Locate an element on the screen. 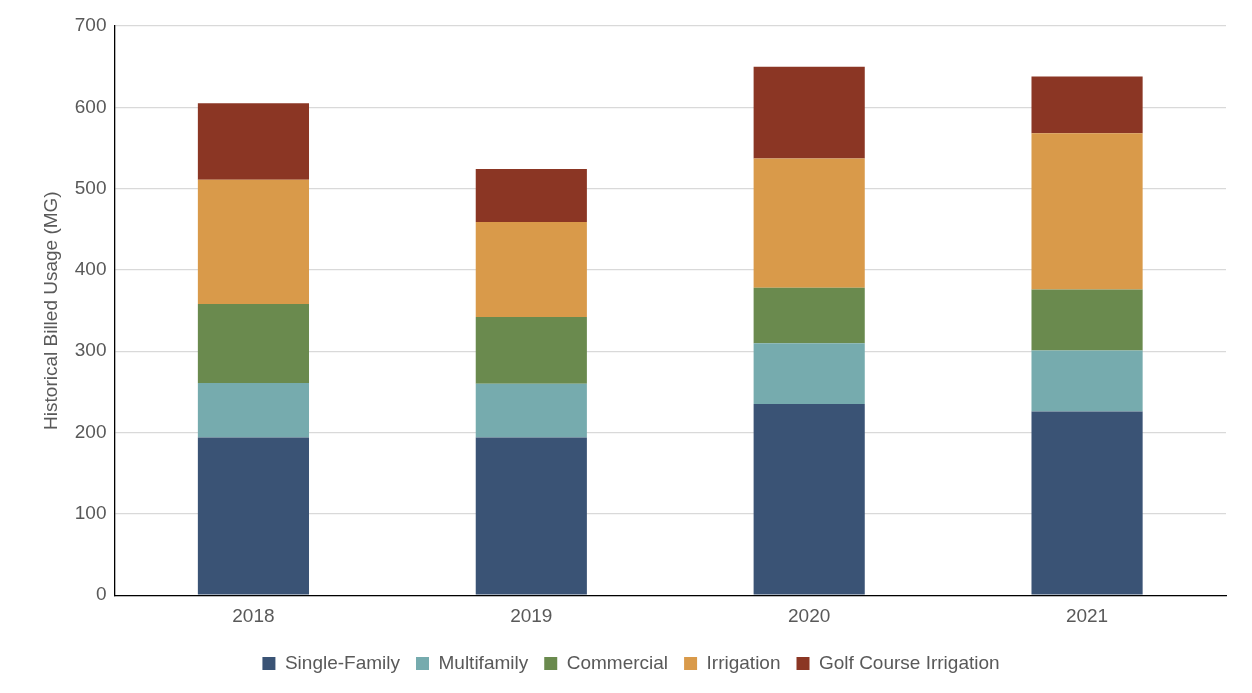  y-tick-label: 200 is located at coordinates (90, 431).